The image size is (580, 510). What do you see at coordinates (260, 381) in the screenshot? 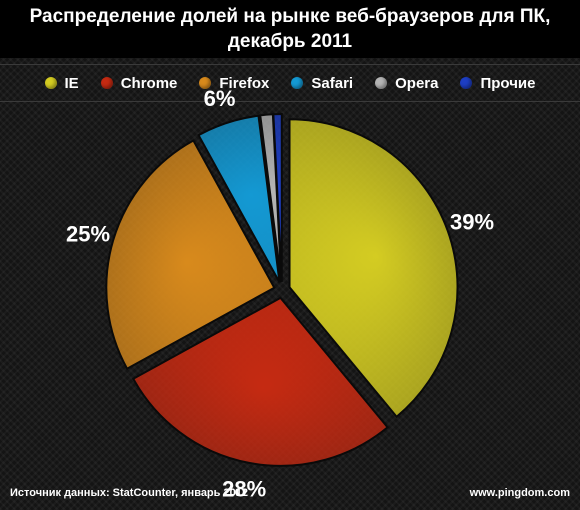
I see `pie-slice-chrome` at bounding box center [260, 381].